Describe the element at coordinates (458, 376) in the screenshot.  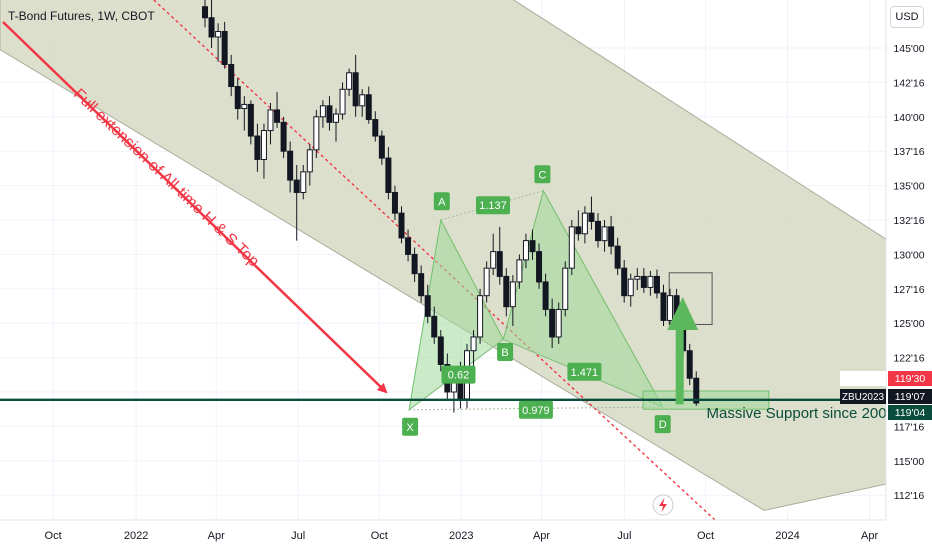
I see `ratio-label: 0.62` at that location.